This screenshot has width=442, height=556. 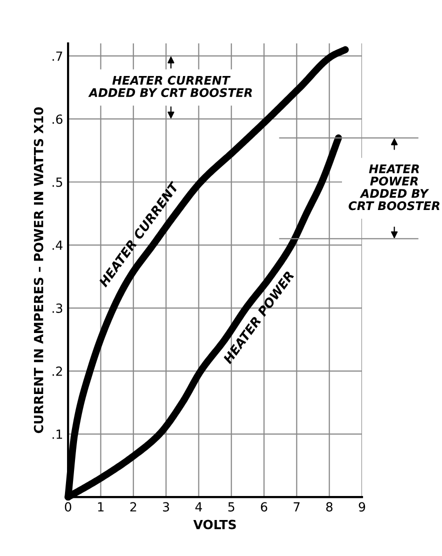 I want to click on annotation: HEATER CURRENT ADDED BY CRT BOOSTER, so click(x=170, y=87).